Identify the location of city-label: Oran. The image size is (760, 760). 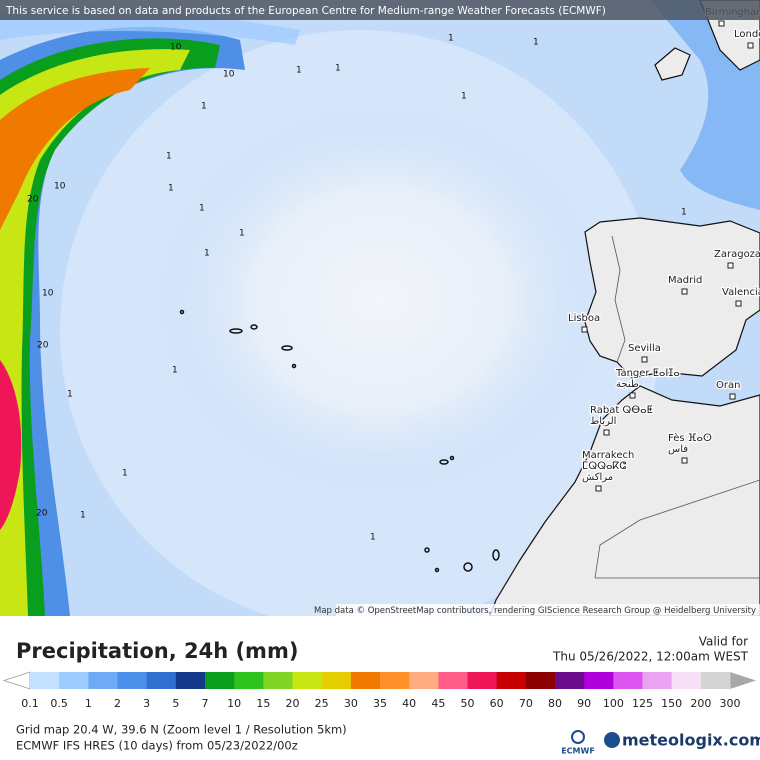
(728, 385).